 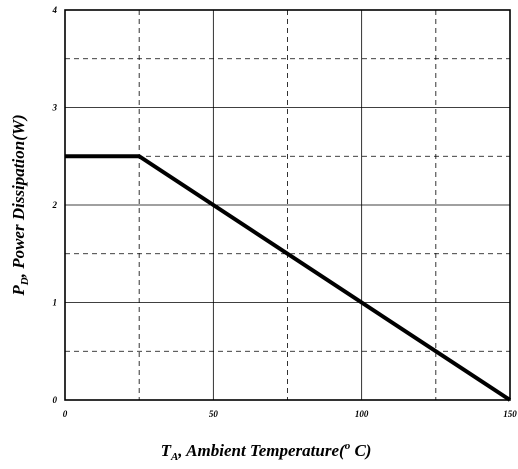 I want to click on y-tick-label-4: 4, so click(x=55, y=10).